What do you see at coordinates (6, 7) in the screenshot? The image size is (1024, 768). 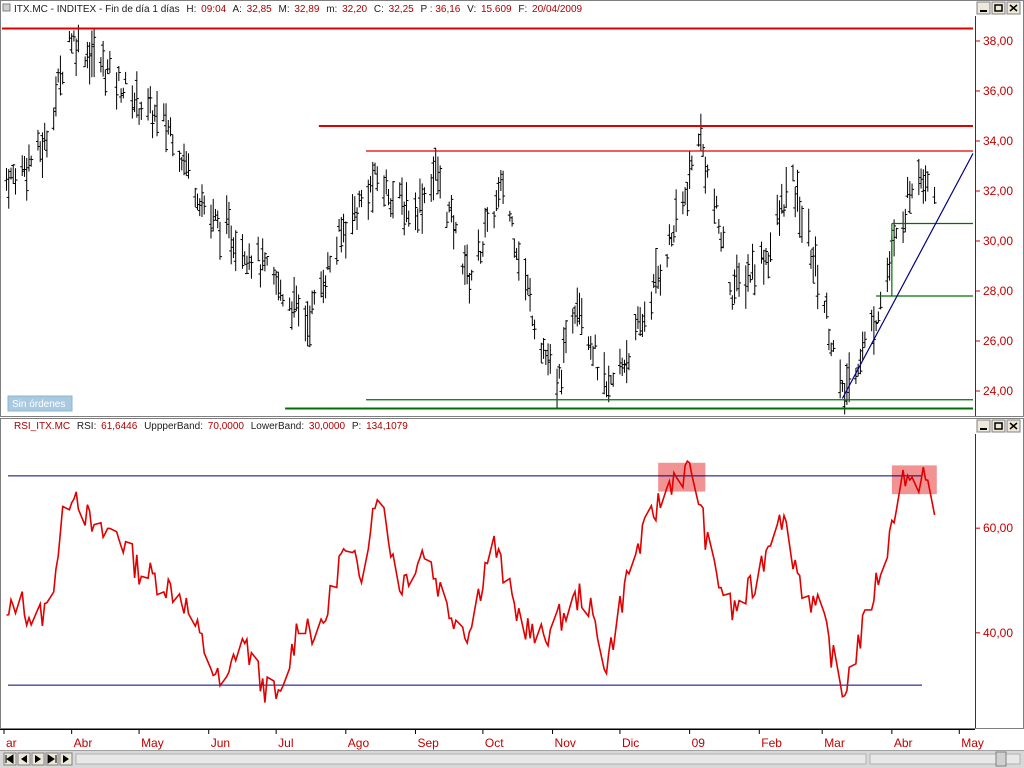 I see `panel-icon` at bounding box center [6, 7].